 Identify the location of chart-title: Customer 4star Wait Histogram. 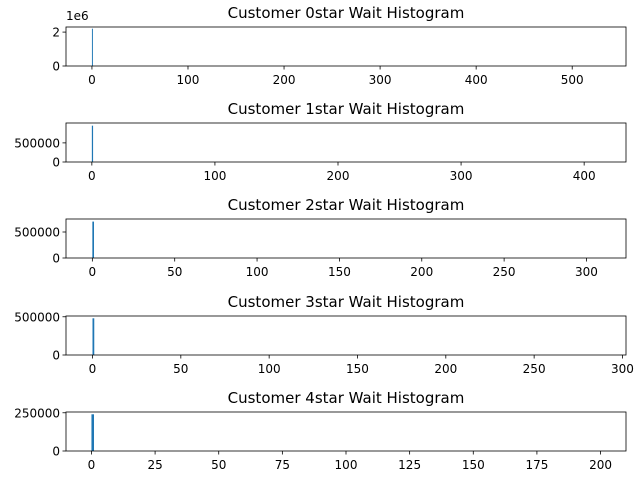
(346, 398).